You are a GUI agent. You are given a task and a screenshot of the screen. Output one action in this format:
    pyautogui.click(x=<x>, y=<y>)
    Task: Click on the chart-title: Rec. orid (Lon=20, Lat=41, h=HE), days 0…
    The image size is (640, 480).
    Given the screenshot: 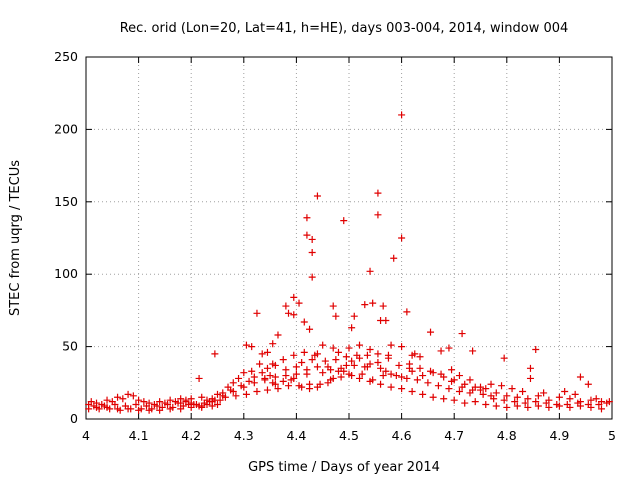 What is the action you would take?
    pyautogui.click(x=344, y=28)
    